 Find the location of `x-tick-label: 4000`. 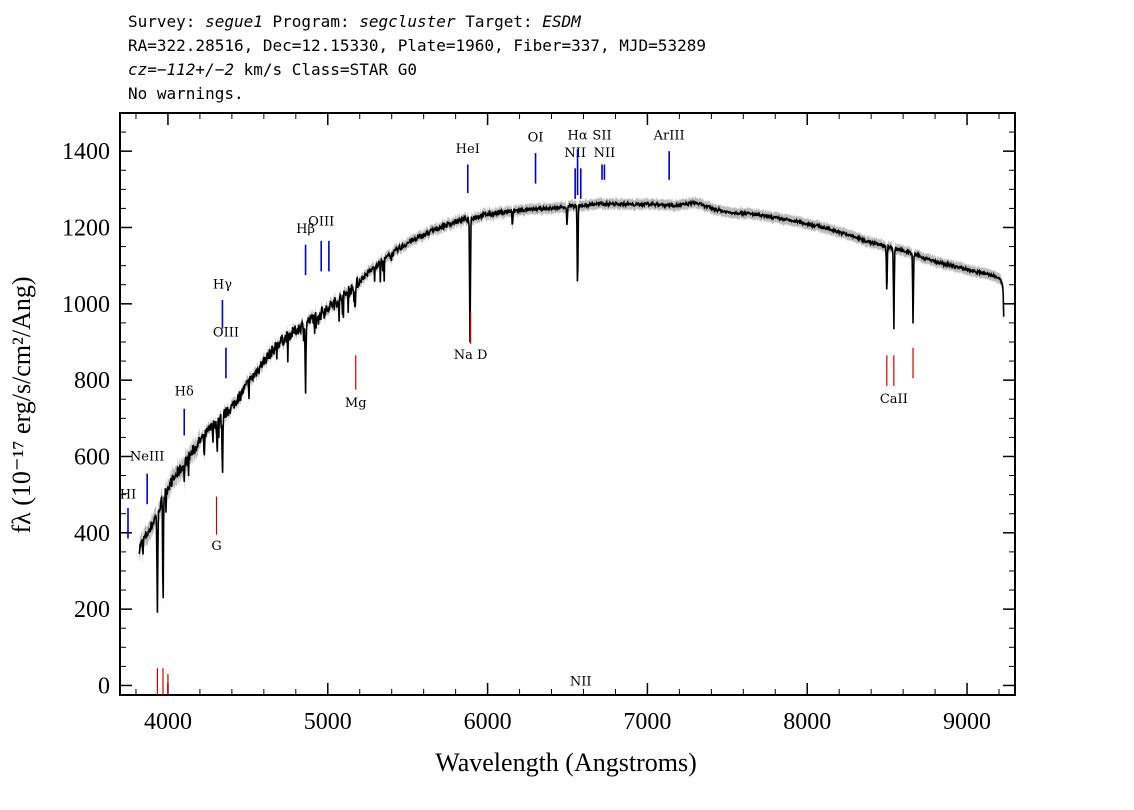

x-tick-label: 4000 is located at coordinates (168, 722).